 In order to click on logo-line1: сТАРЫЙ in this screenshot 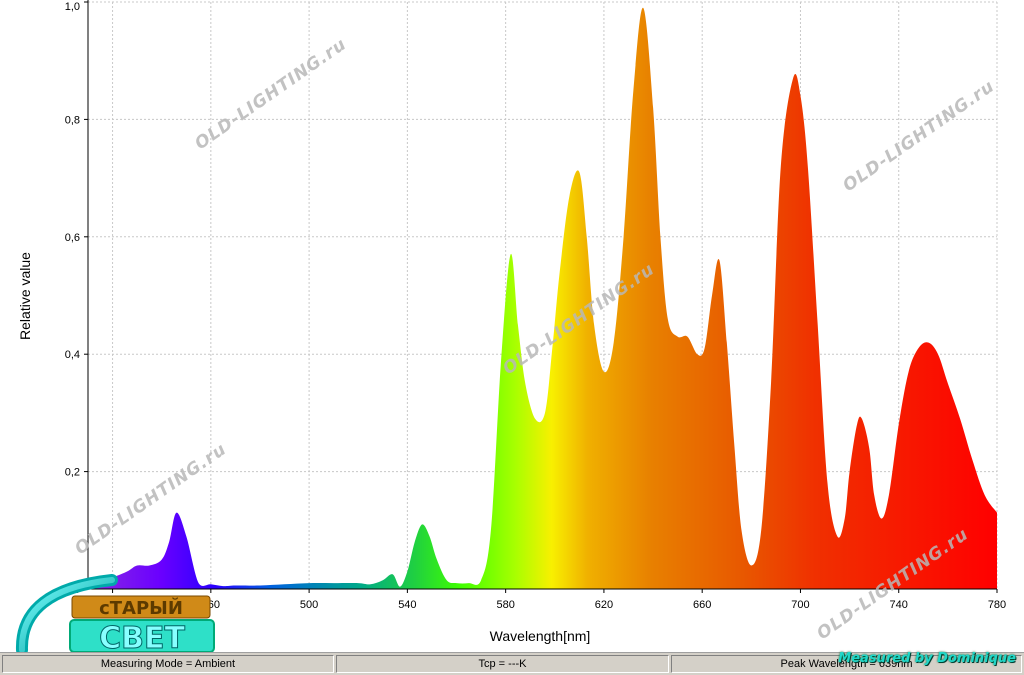, I will do `click(141, 608)`.